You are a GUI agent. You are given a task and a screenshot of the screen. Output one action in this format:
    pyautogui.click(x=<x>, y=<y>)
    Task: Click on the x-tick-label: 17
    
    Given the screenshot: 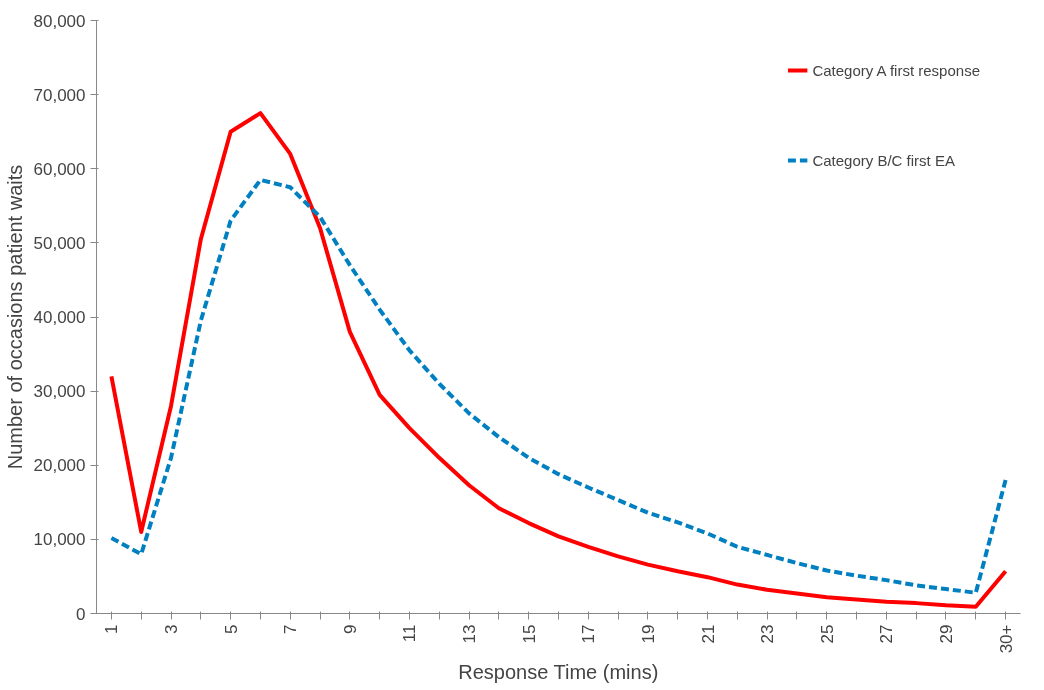 What is the action you would take?
    pyautogui.click(x=589, y=634)
    